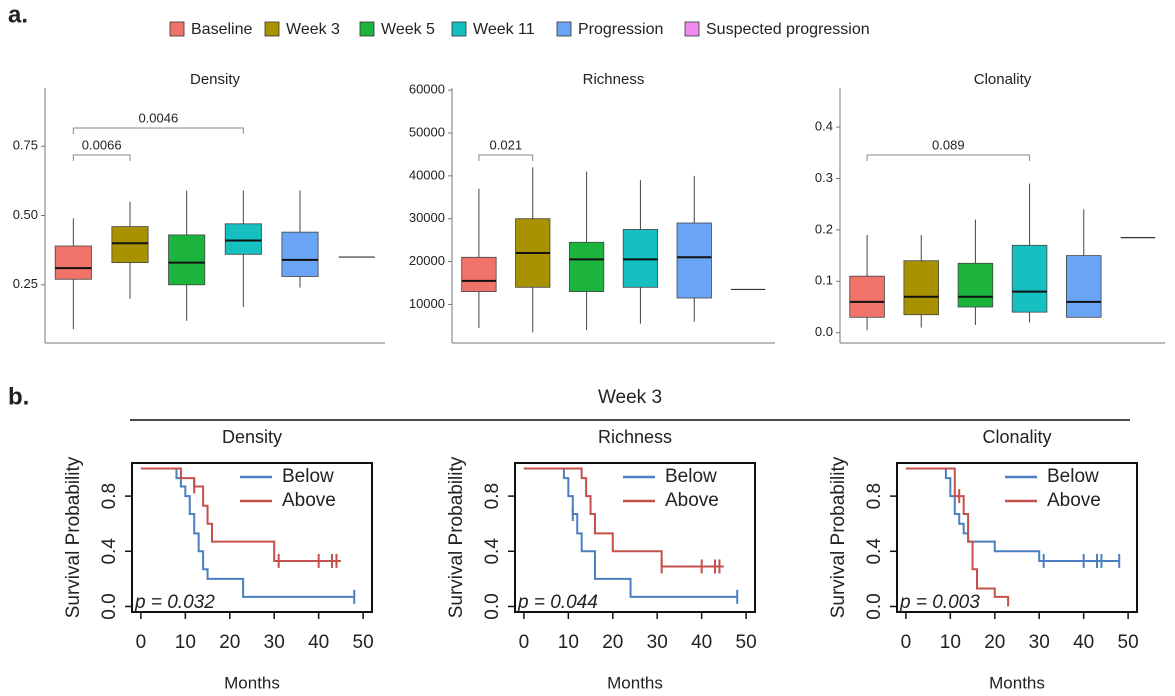  I want to click on y-tick-label: 0.2, so click(824, 228).